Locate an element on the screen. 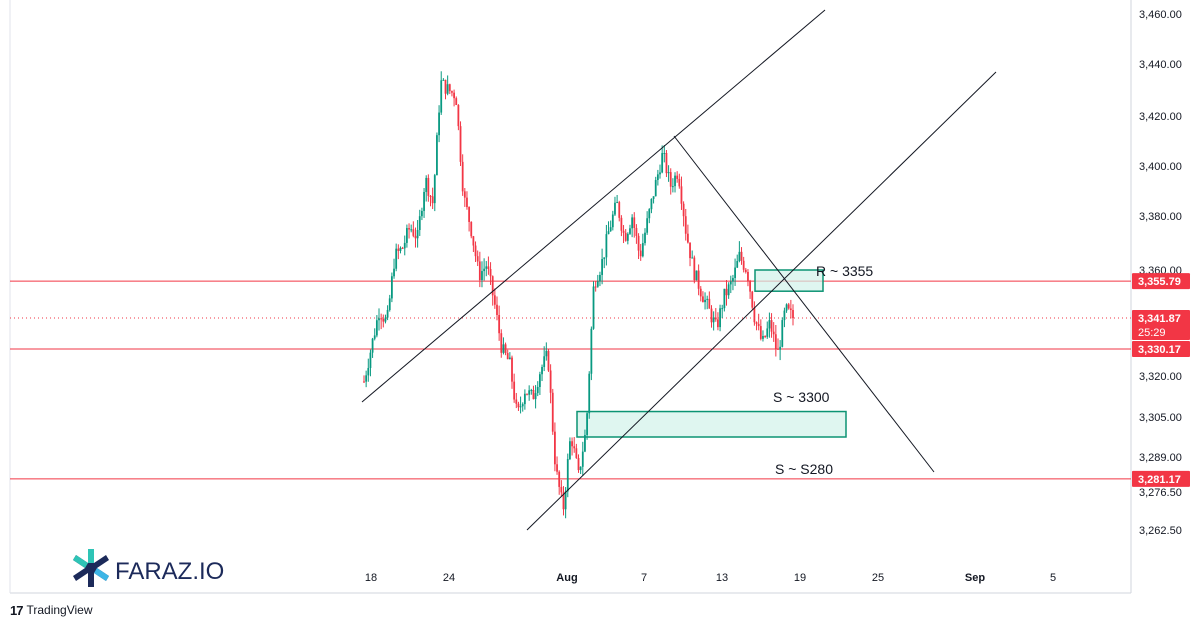 Image resolution: width=1200 pixels, height=630 pixels. price-badge is located at coordinates (1161, 325).